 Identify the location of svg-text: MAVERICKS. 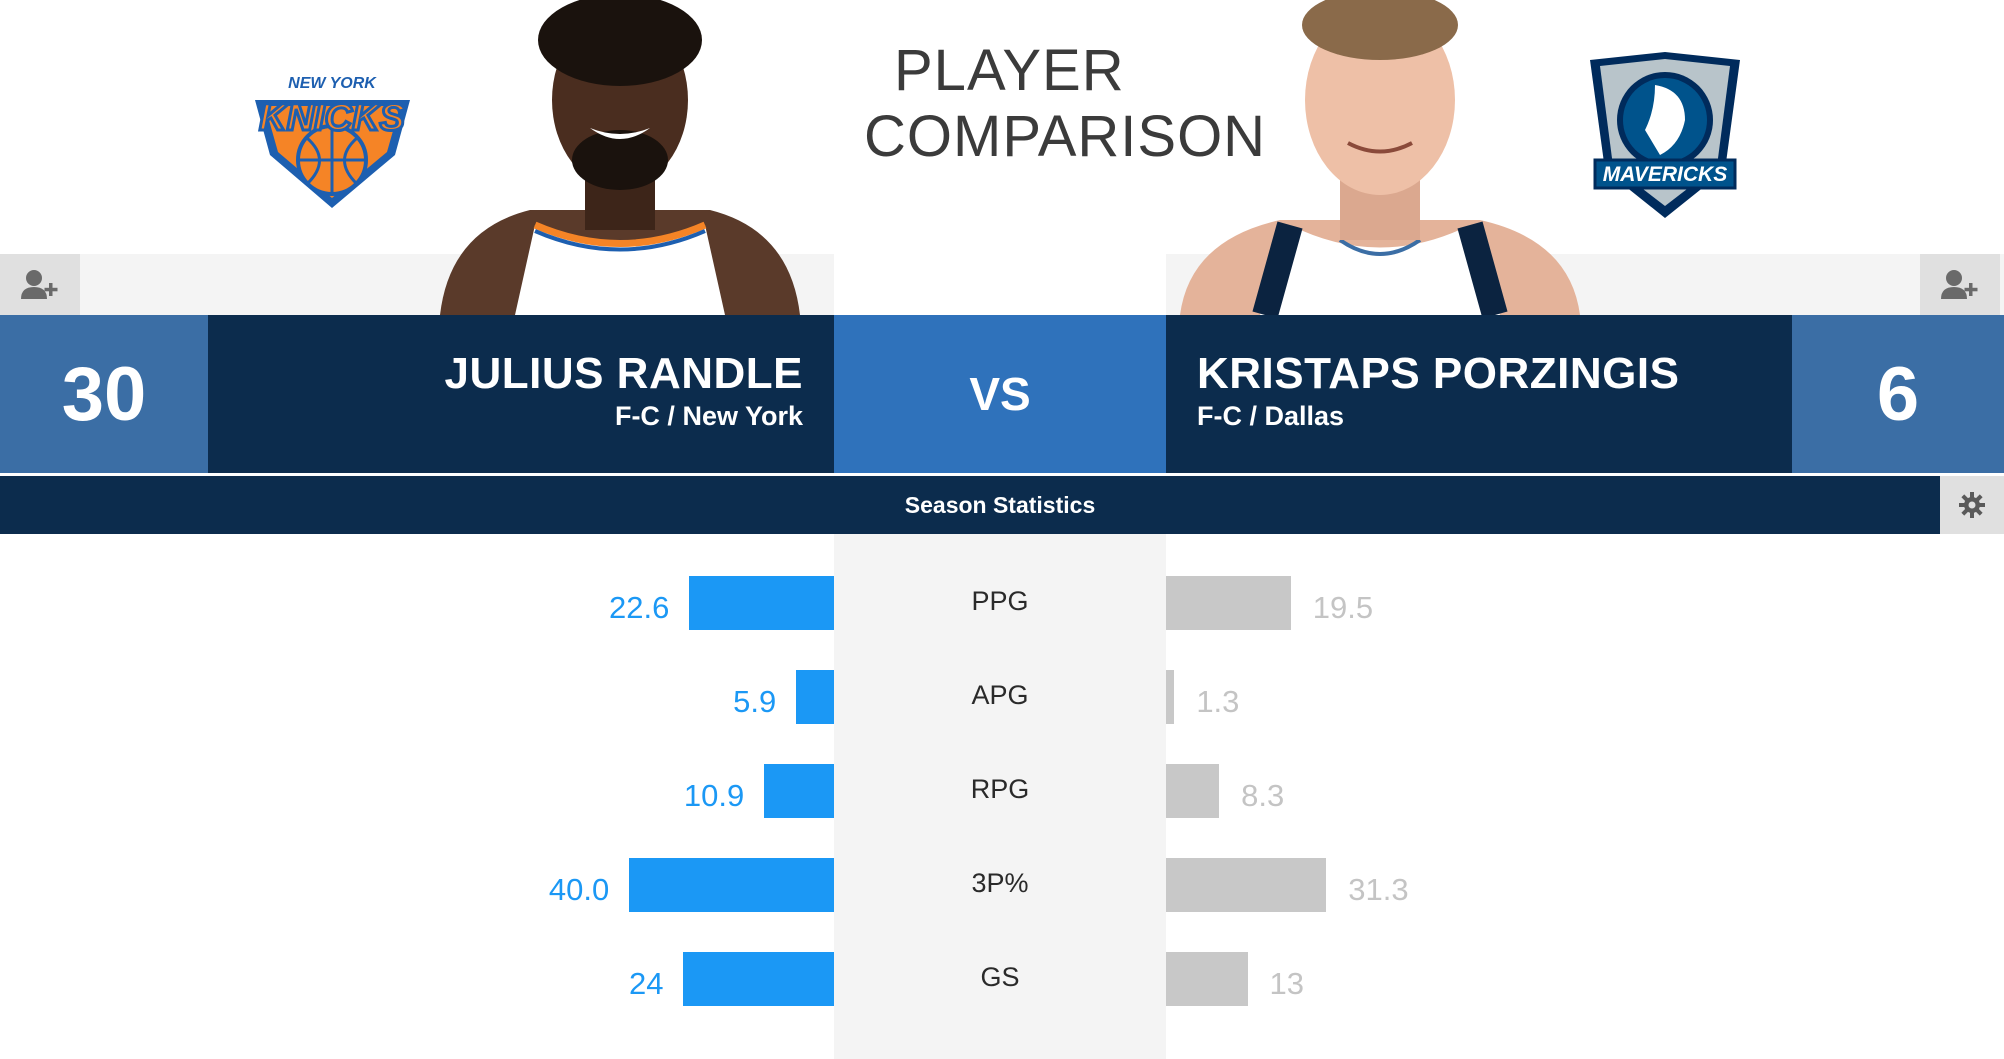
(1665, 174).